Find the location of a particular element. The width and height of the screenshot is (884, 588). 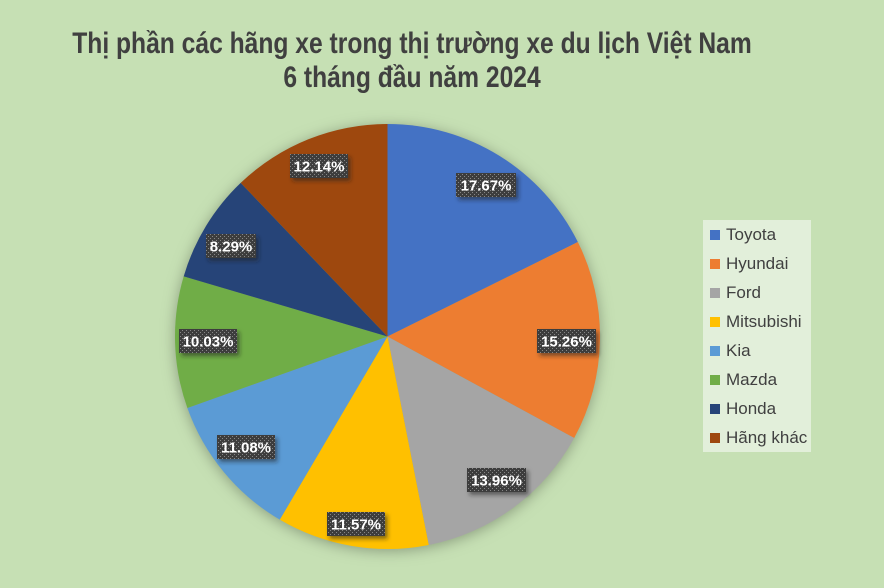

svg-text: 11.08% is located at coordinates (246, 448).